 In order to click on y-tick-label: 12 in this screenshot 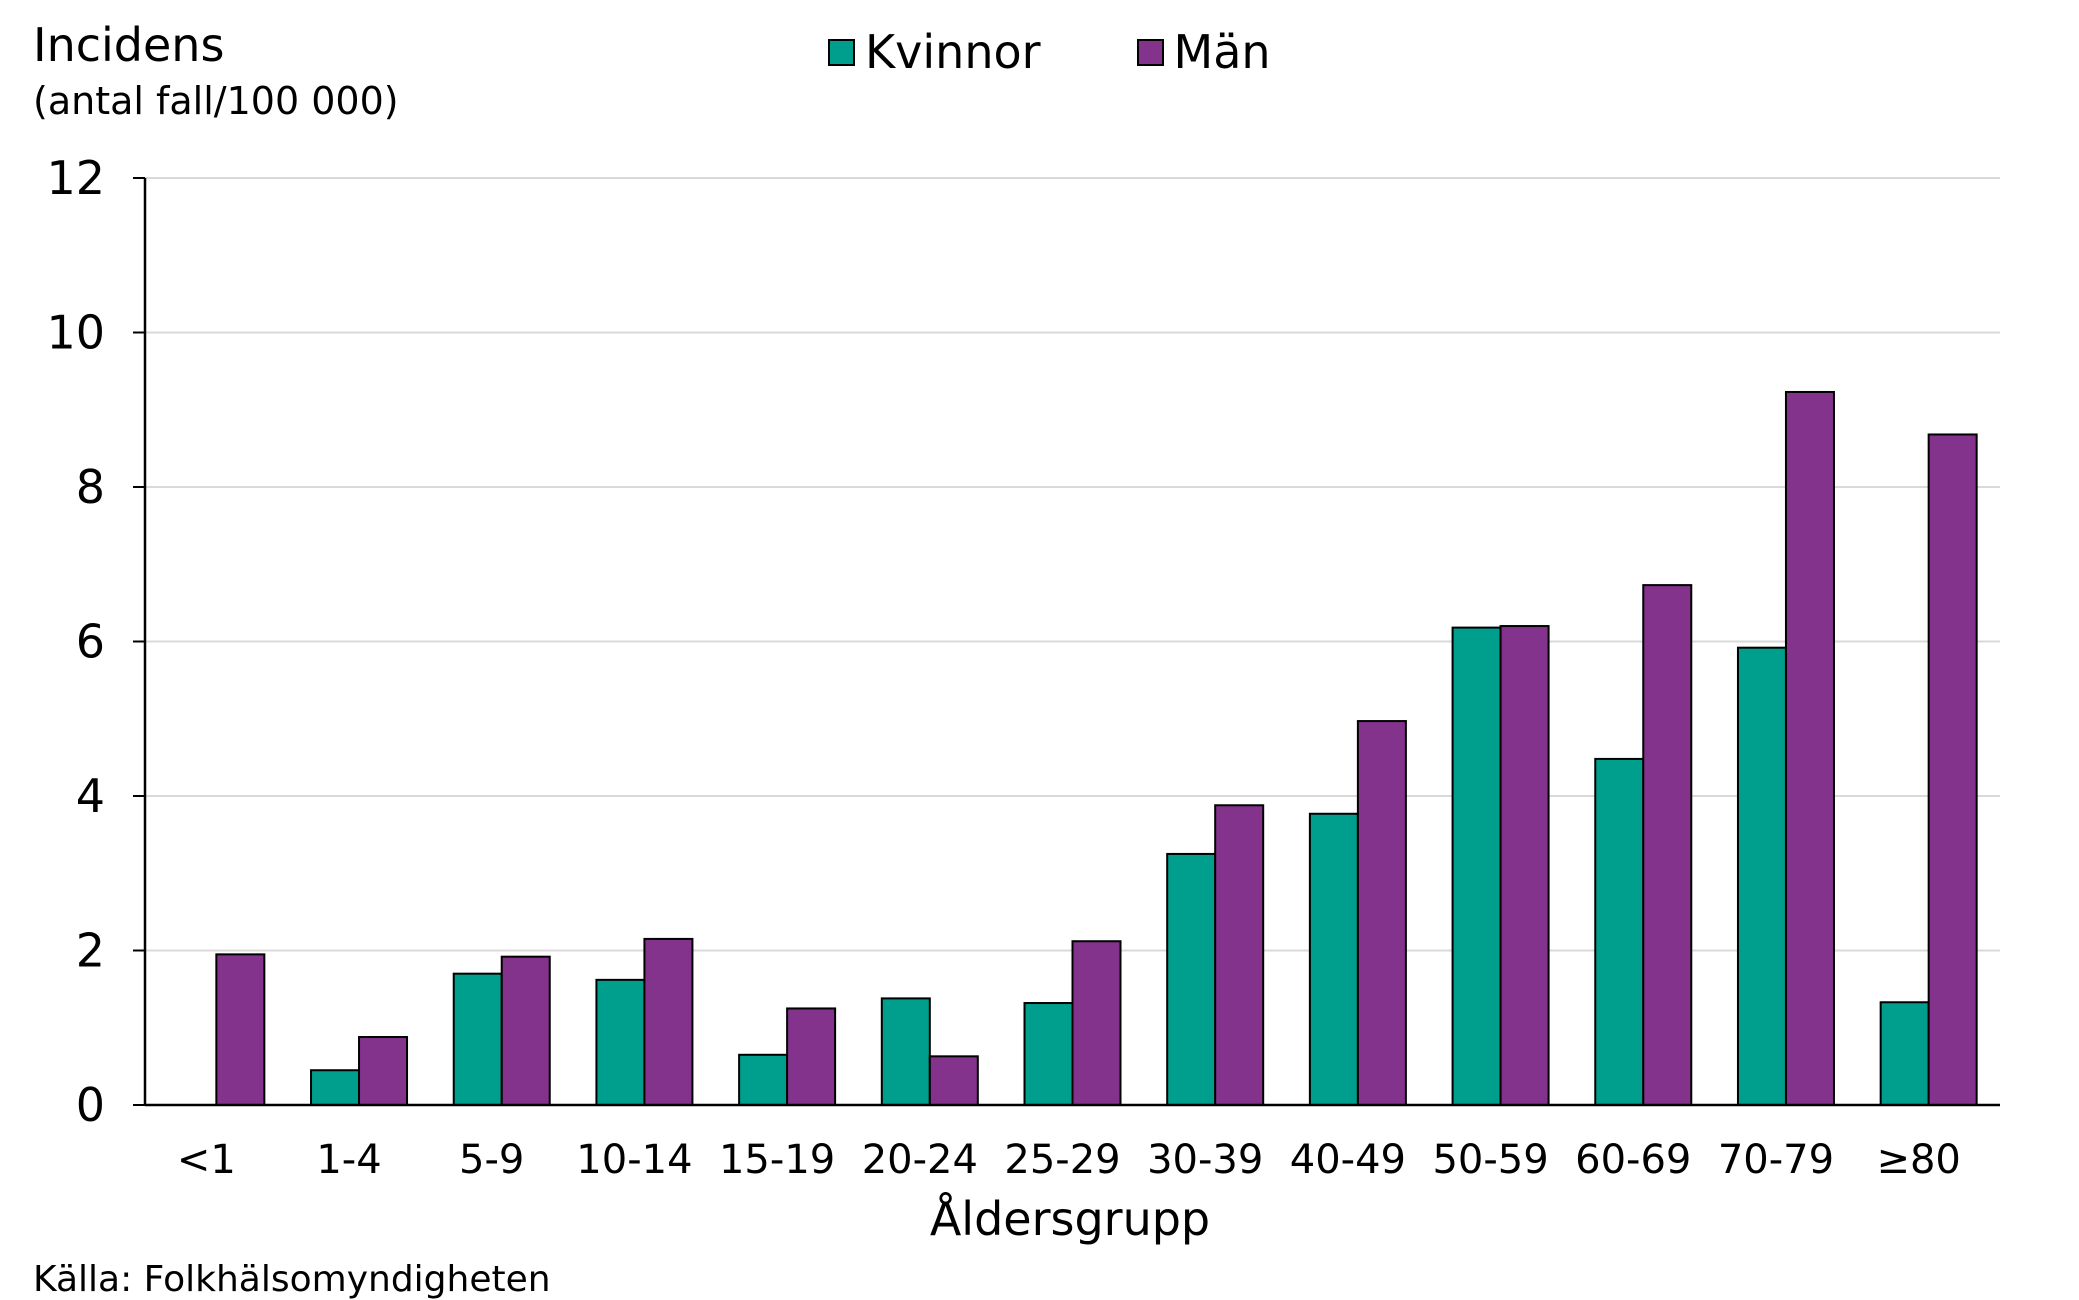, I will do `click(75, 178)`.